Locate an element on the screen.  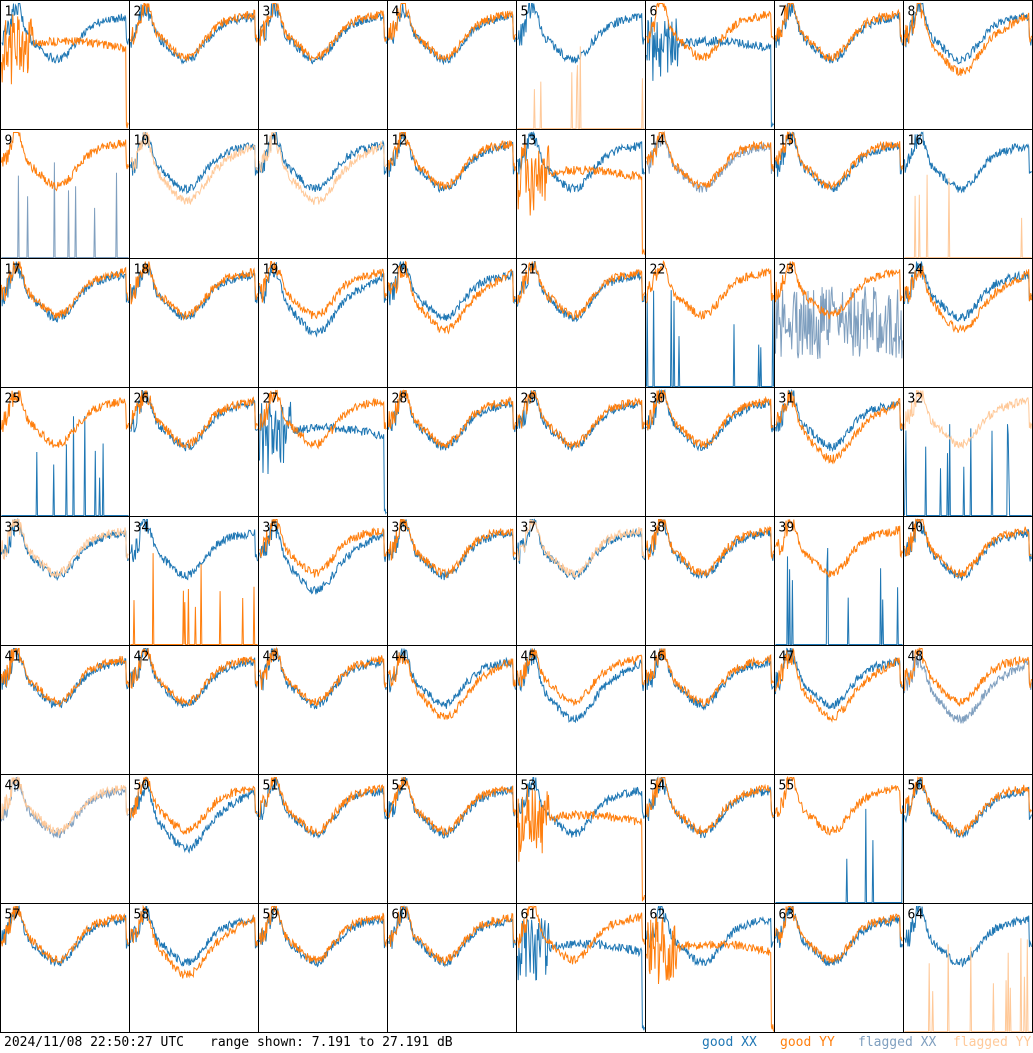
legend-good-yy: good YY is located at coordinates (807, 1042).